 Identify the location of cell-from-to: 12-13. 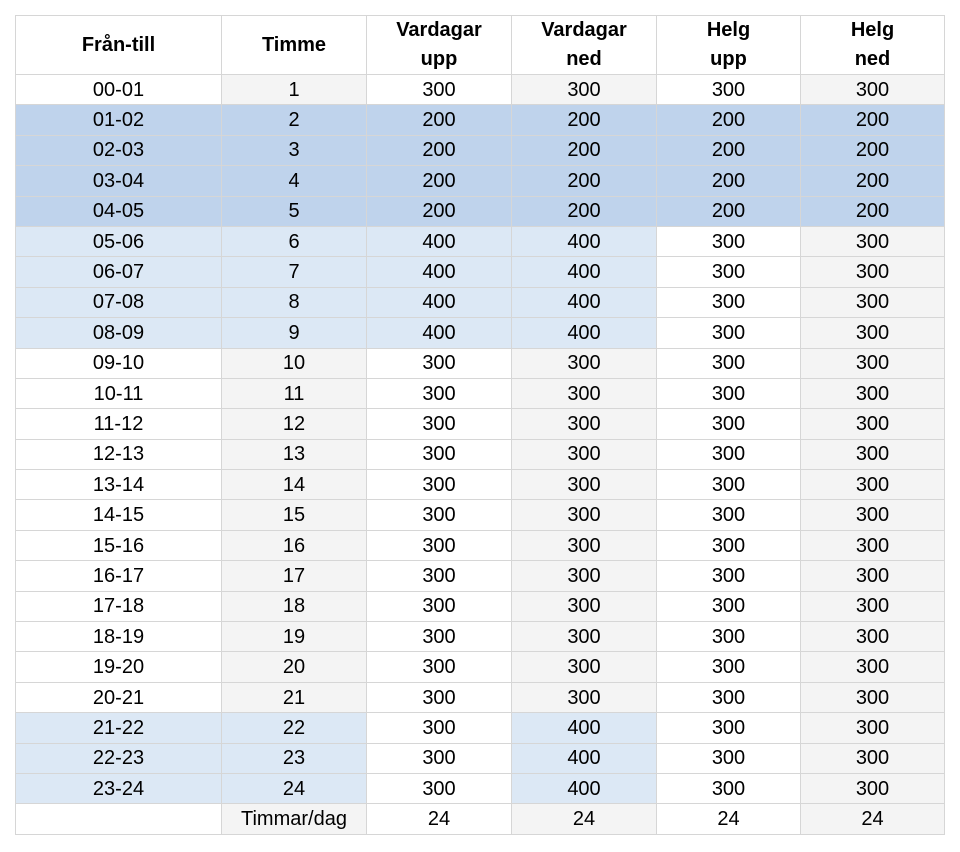
(118, 454).